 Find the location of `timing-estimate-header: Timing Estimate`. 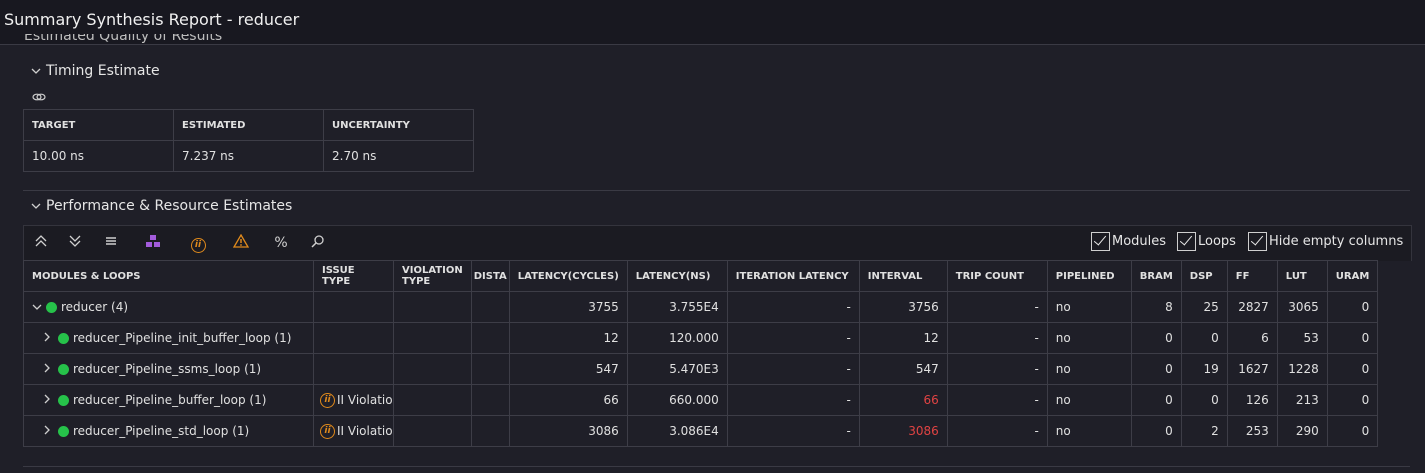

timing-estimate-header: Timing Estimate is located at coordinates (95, 71).